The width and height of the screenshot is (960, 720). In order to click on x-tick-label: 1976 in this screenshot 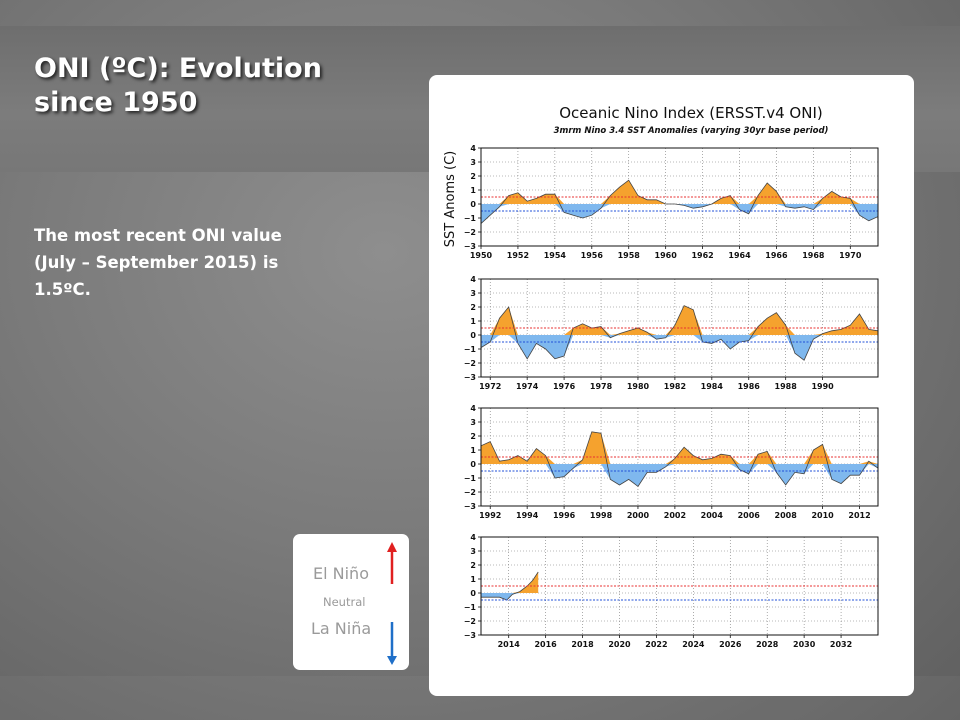, I will do `click(564, 386)`.